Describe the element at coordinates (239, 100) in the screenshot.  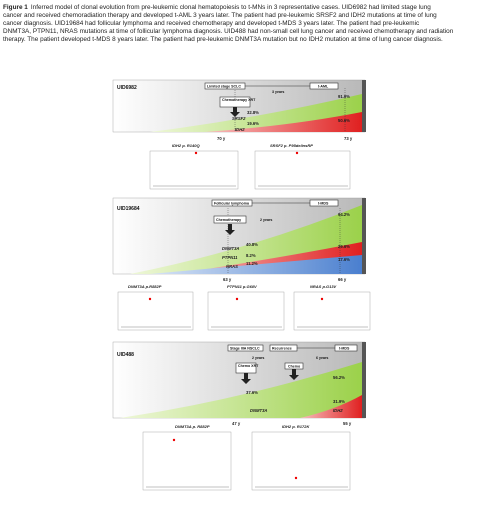
I see `box-label: Chemotherapy XRT` at that location.